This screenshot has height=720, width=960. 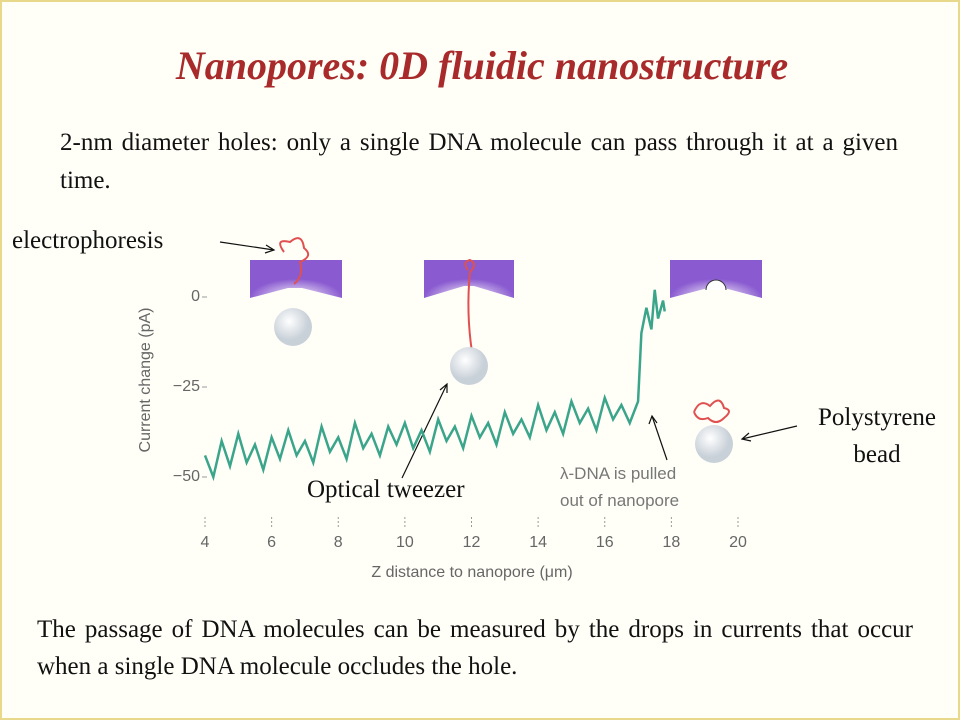 What do you see at coordinates (88, 240) in the screenshot?
I see `annotation: electrophoresis` at bounding box center [88, 240].